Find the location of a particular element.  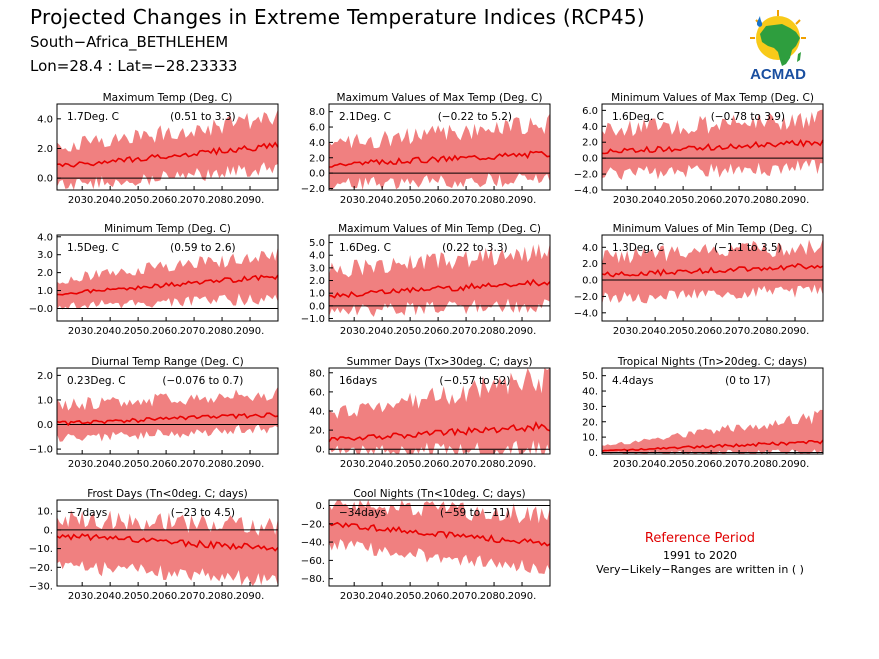

y-tick-label: −20. is located at coordinates (313, 524).